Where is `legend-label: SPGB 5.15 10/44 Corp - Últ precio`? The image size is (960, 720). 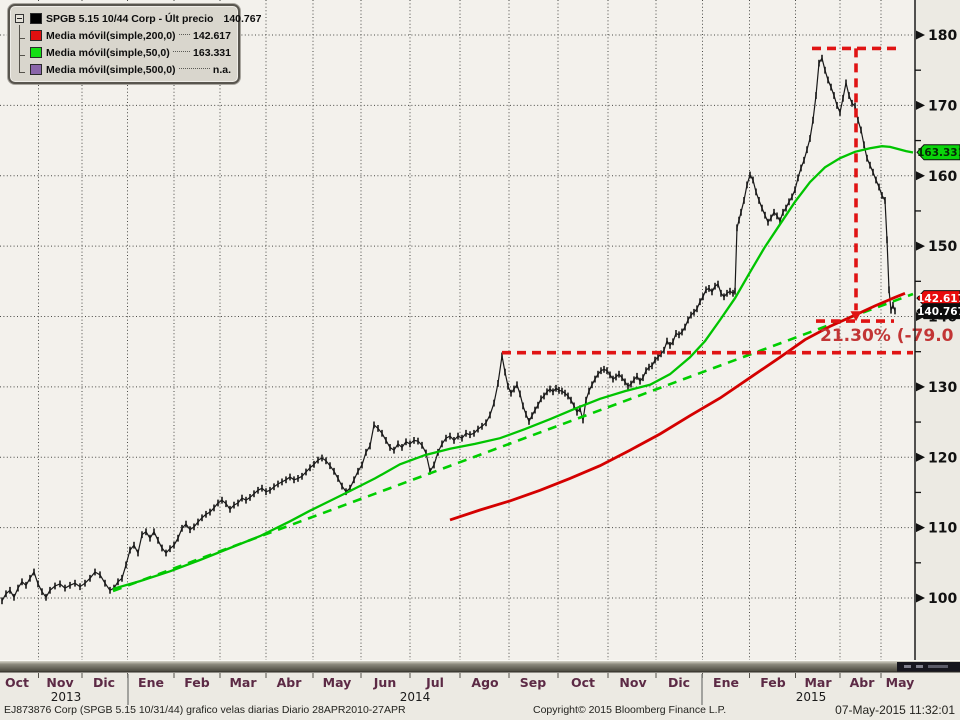 legend-label: SPGB 5.15 10/44 Corp - Últ precio is located at coordinates (130, 18).